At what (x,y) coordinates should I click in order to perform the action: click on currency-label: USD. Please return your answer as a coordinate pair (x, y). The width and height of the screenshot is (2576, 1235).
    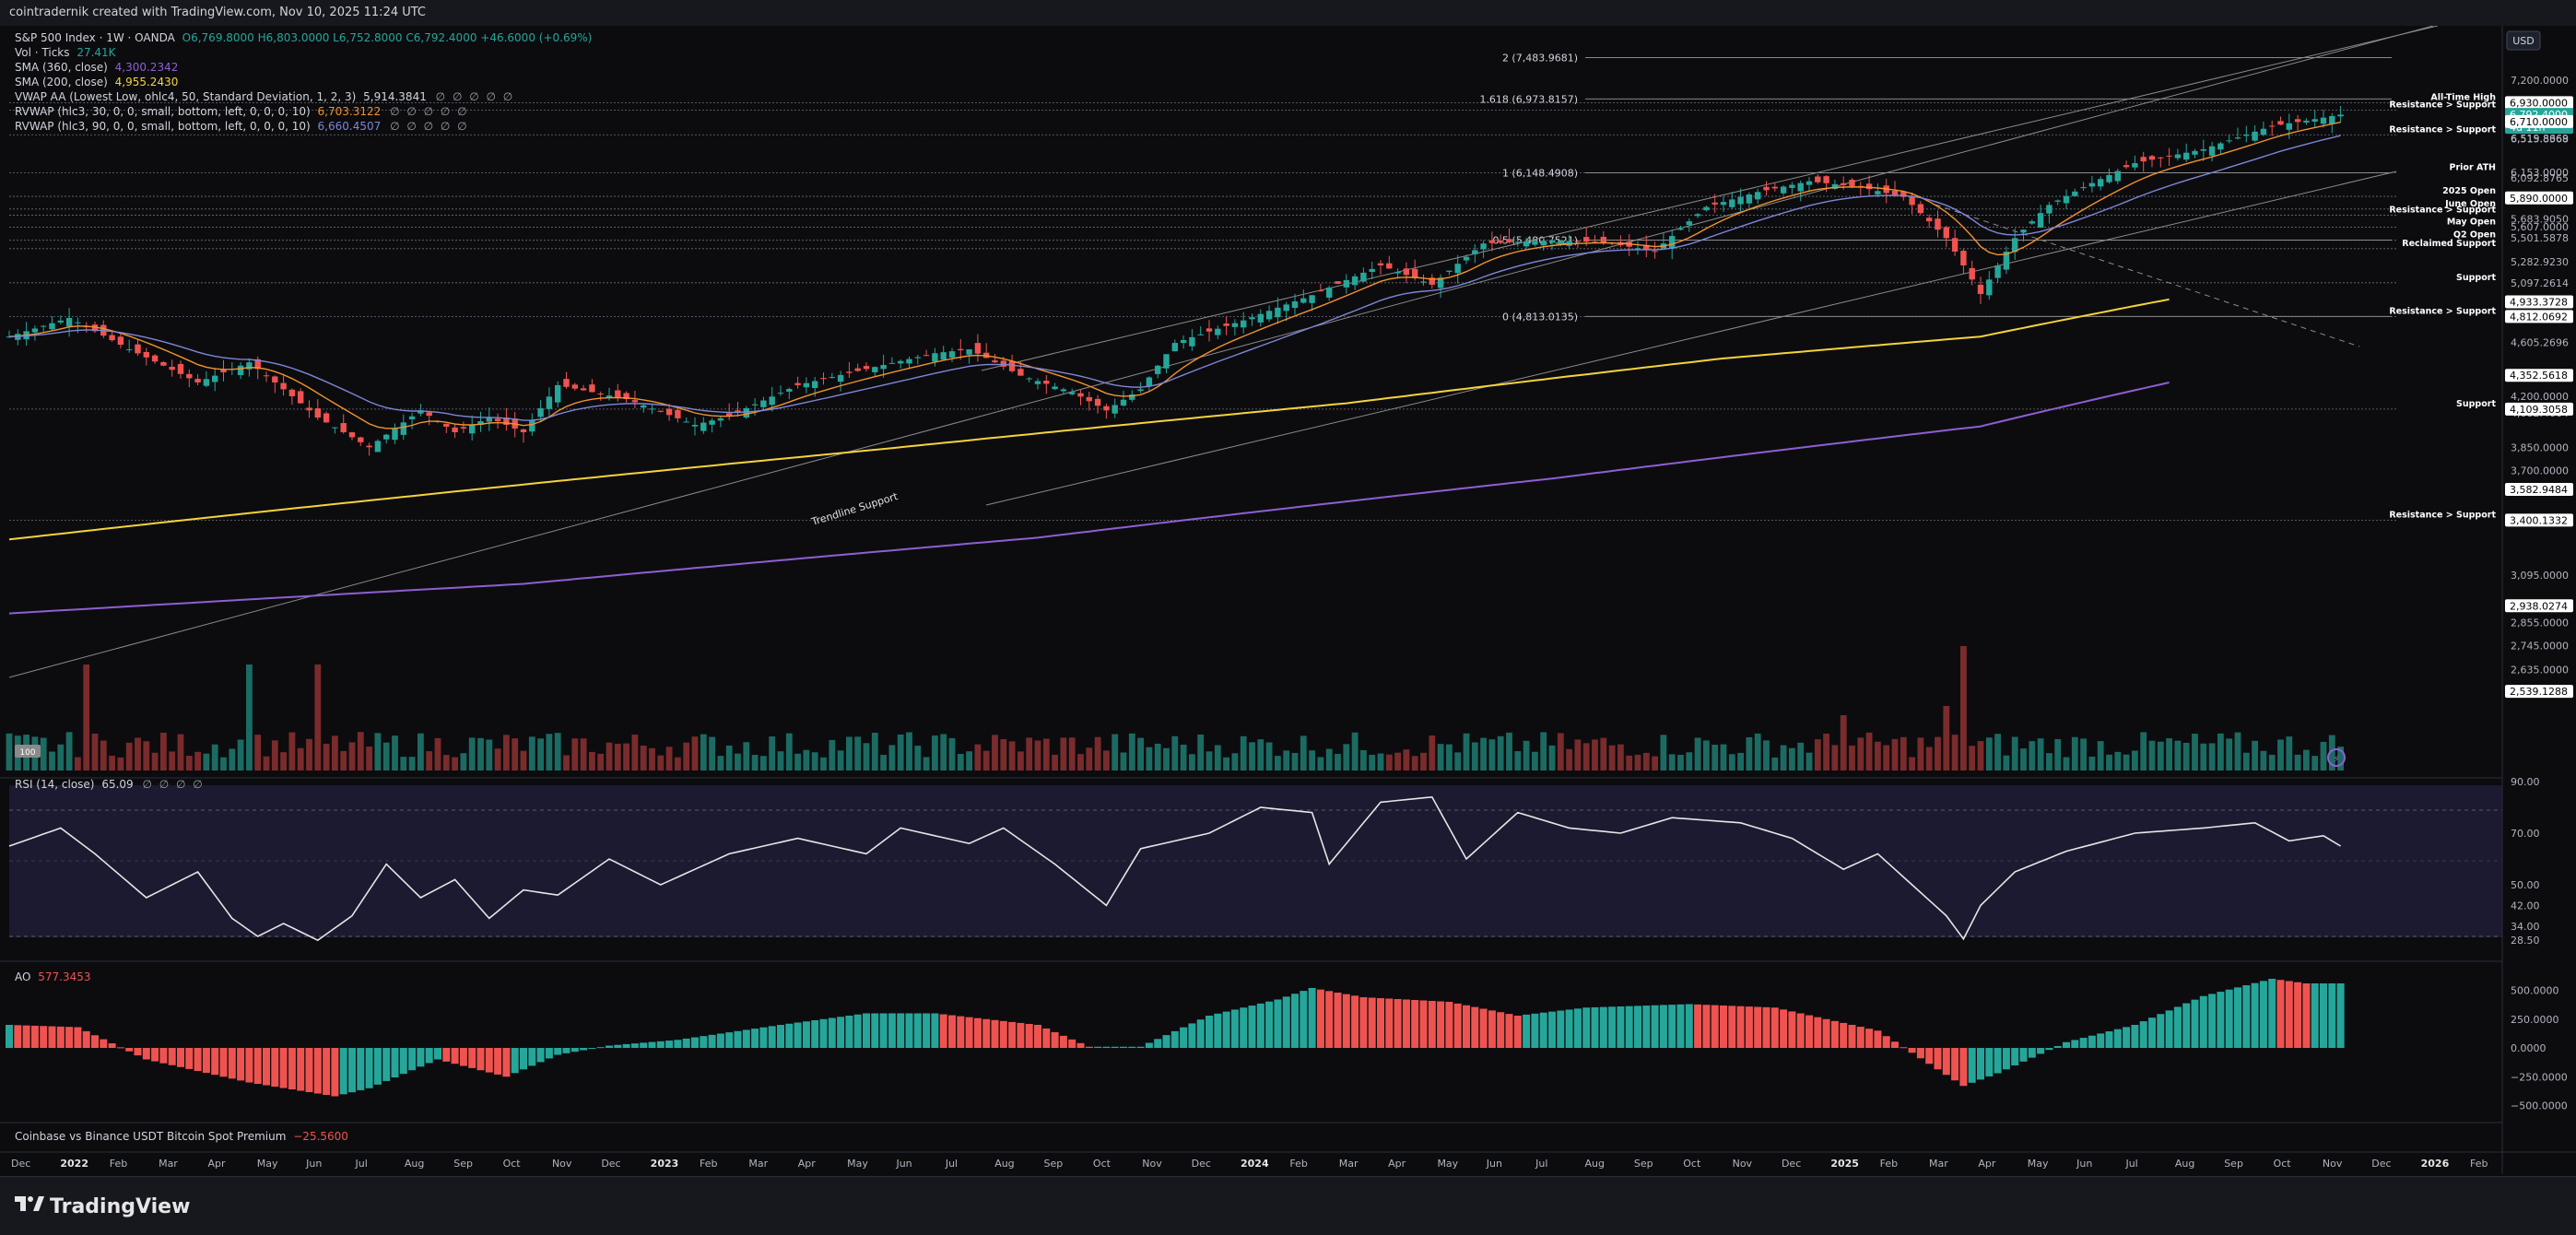
    Looking at the image, I should click on (2523, 41).